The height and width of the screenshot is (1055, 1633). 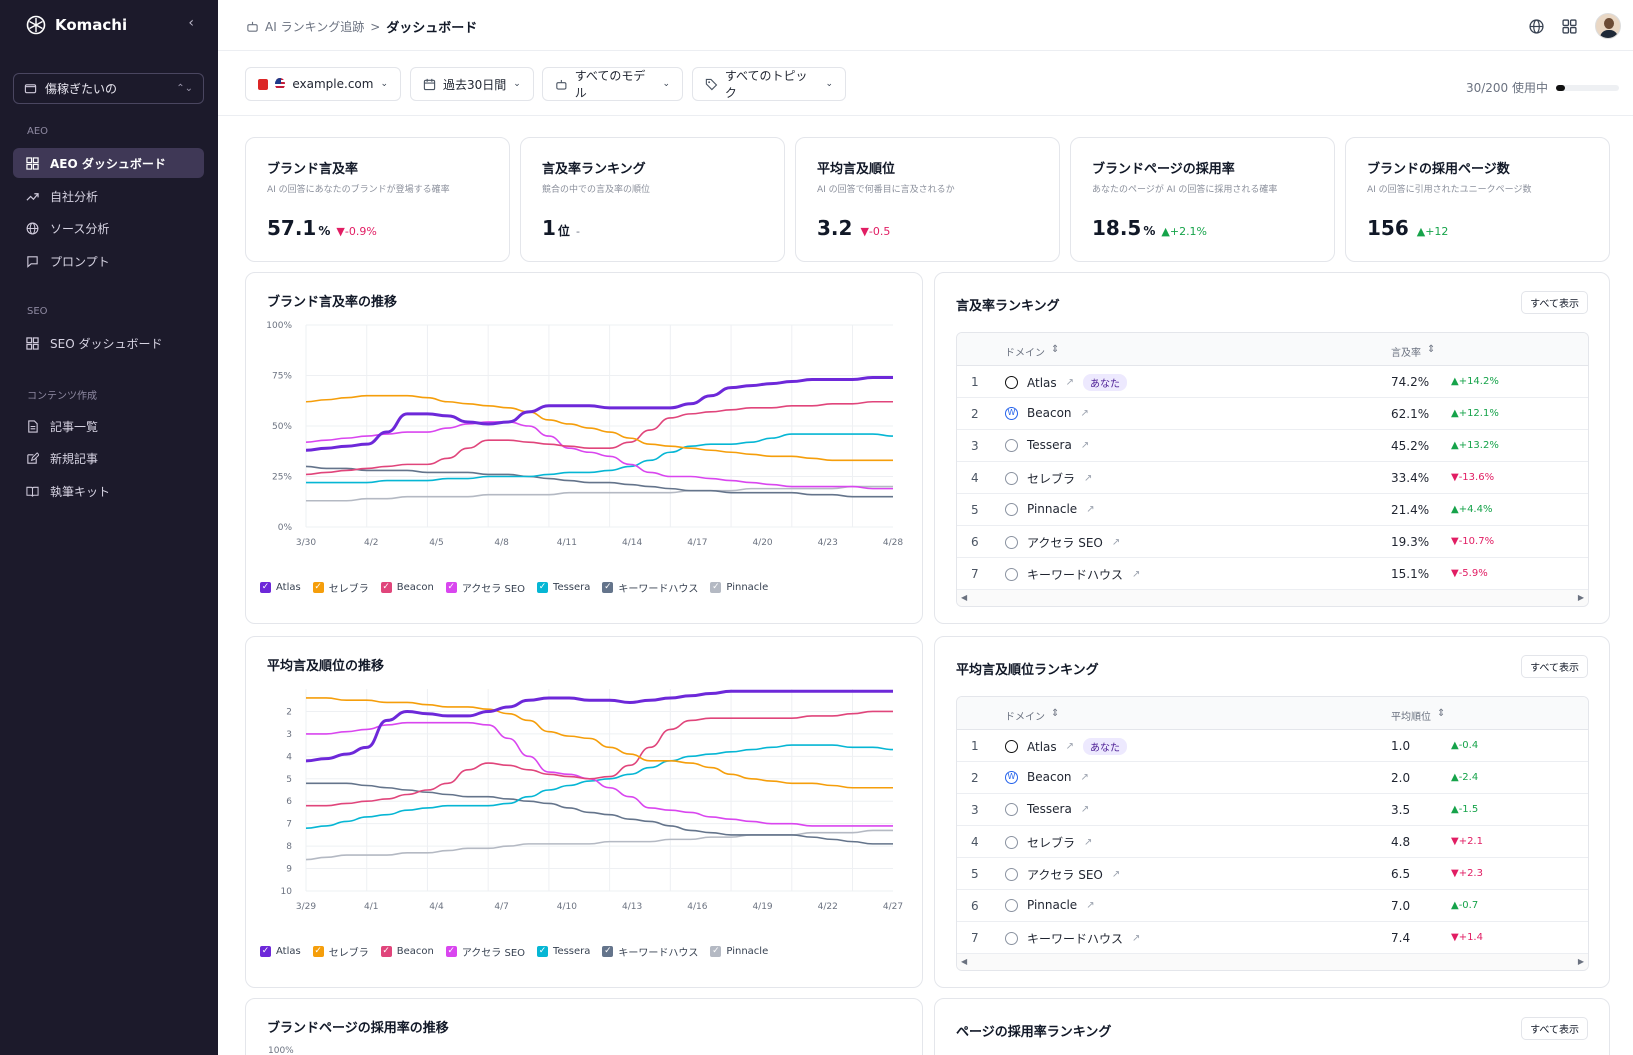 I want to click on sidebar-item-new-article: 新規記事, so click(x=108, y=458).